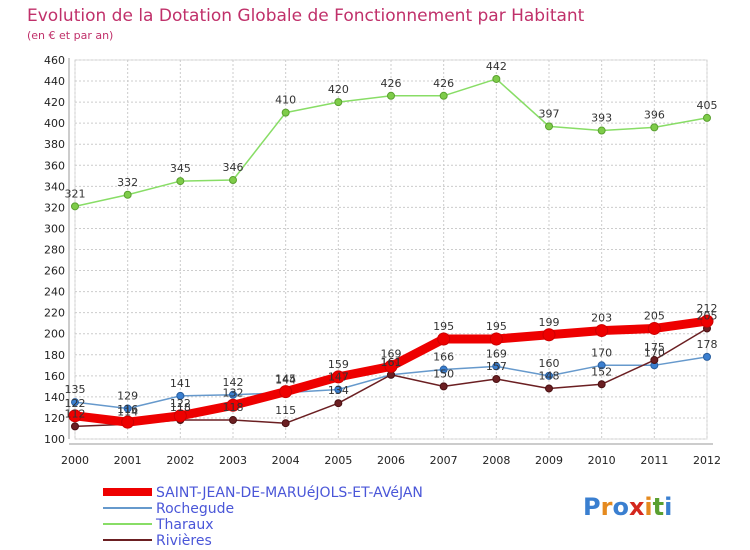 The image size is (750, 550). Describe the element at coordinates (75, 460) in the screenshot. I see `x-tick-label: 2000` at that location.